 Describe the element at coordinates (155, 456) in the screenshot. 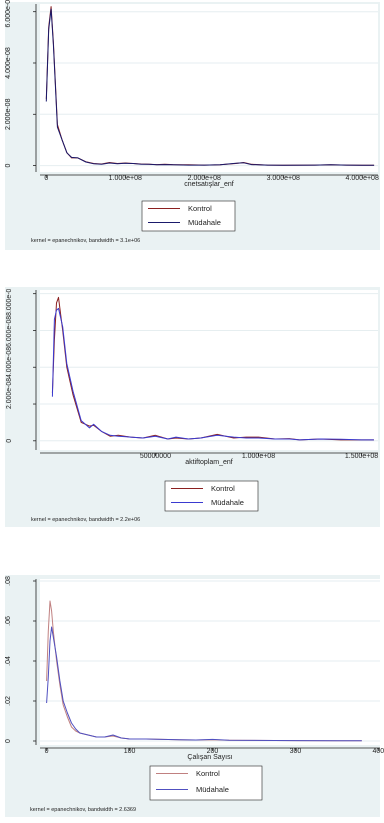

I see `x-tick-label: 50000000` at that location.